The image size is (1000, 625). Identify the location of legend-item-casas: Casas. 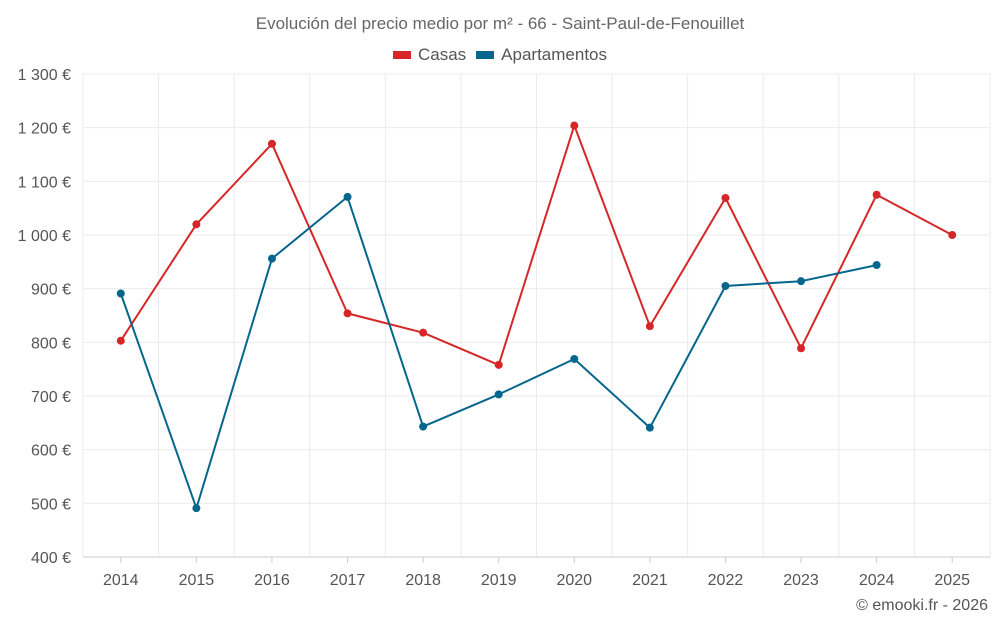
(429, 55).